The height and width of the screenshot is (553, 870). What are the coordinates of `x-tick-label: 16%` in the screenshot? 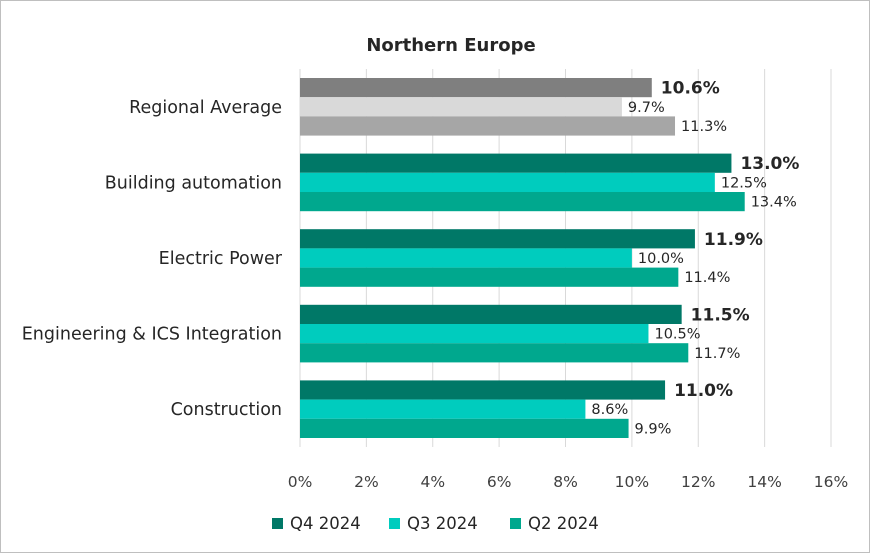 It's located at (831, 482).